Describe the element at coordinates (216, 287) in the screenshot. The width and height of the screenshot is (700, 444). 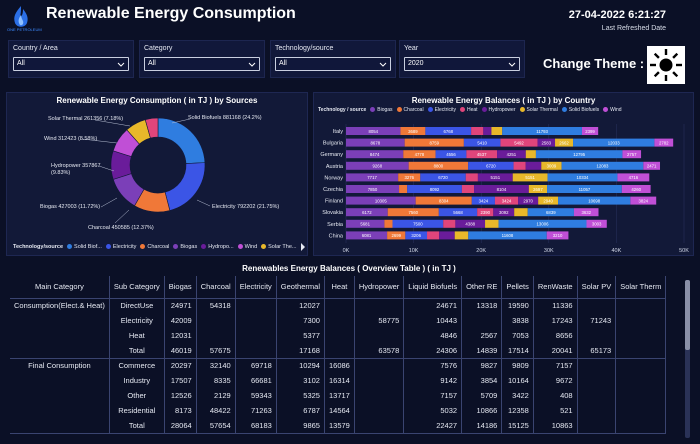
I see `column-header: Charcoal` at that location.